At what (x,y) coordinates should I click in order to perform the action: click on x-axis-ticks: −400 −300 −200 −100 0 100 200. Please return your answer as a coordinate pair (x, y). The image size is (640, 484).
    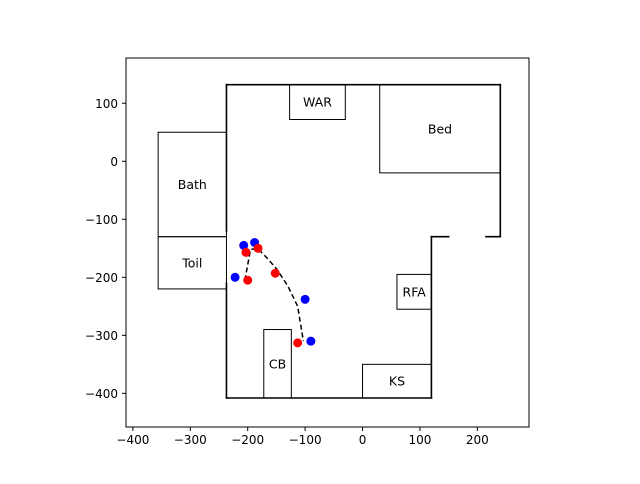
    Looking at the image, I should click on (302, 437).